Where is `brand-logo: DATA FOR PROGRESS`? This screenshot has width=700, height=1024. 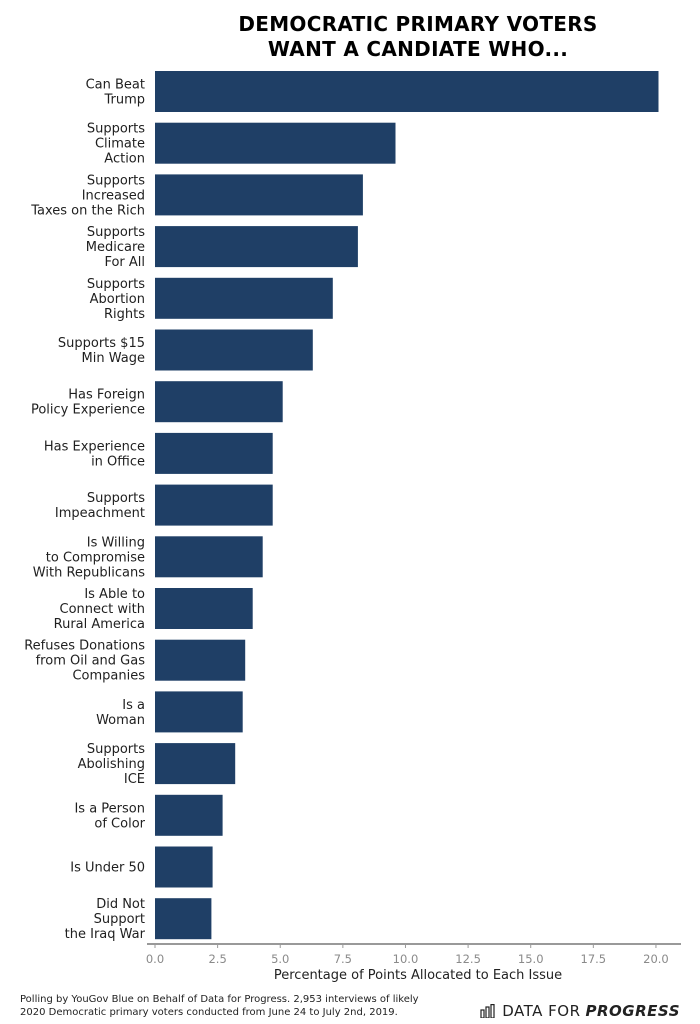 brand-logo: DATA FOR PROGRESS is located at coordinates (580, 1011).